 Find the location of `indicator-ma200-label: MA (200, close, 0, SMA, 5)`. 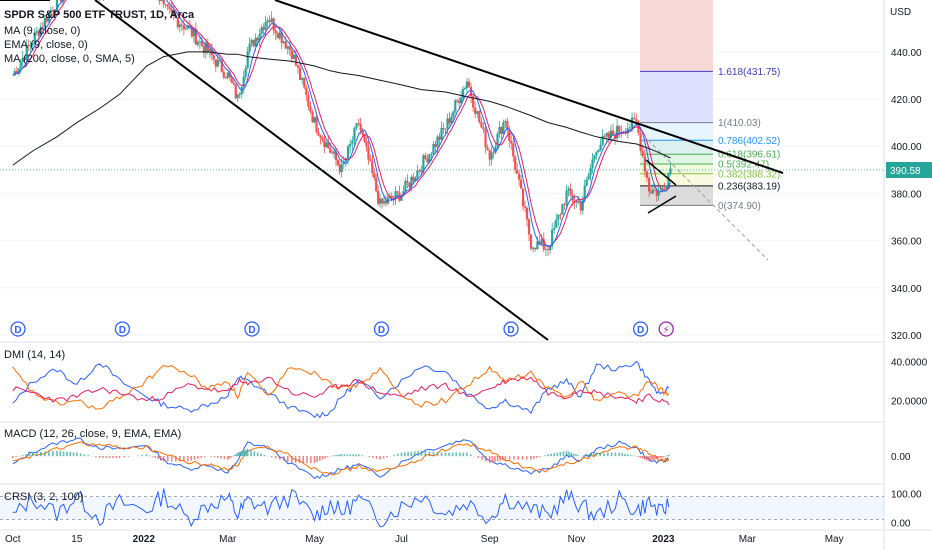

indicator-ma200-label: MA (200, close, 0, SMA, 5) is located at coordinates (69, 59).